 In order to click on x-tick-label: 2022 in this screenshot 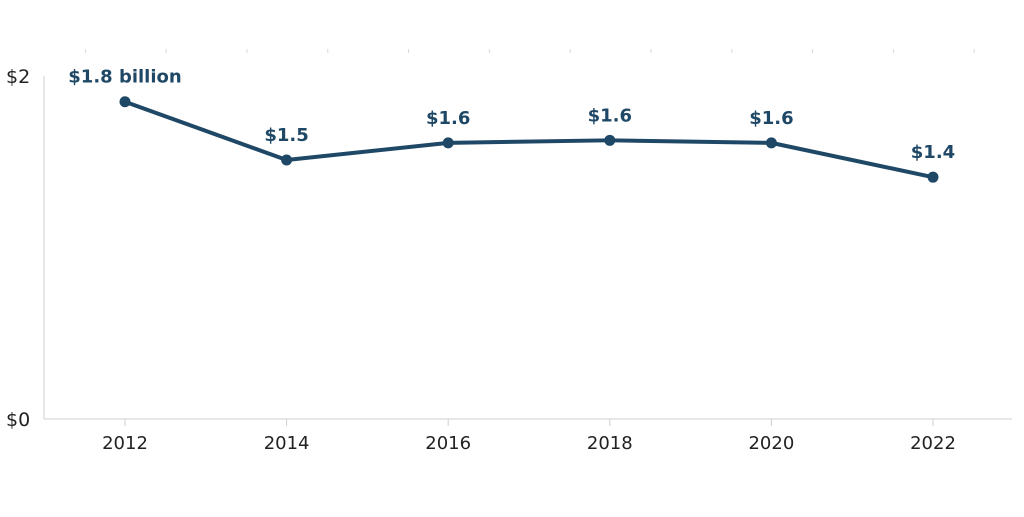, I will do `click(933, 443)`.